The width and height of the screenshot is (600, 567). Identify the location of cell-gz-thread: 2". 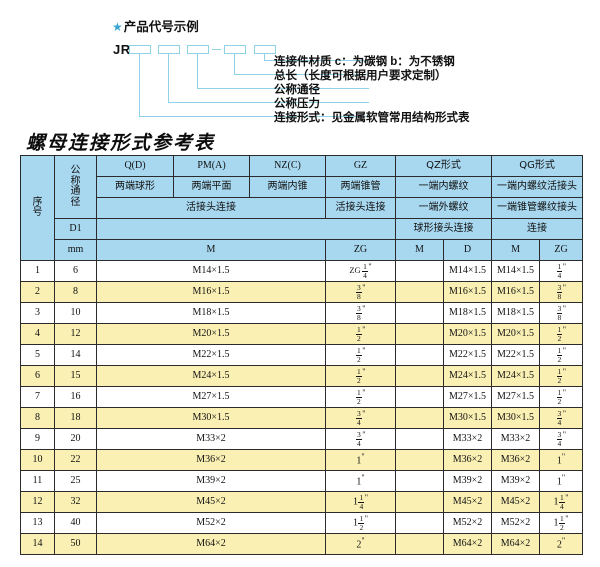
(360, 544).